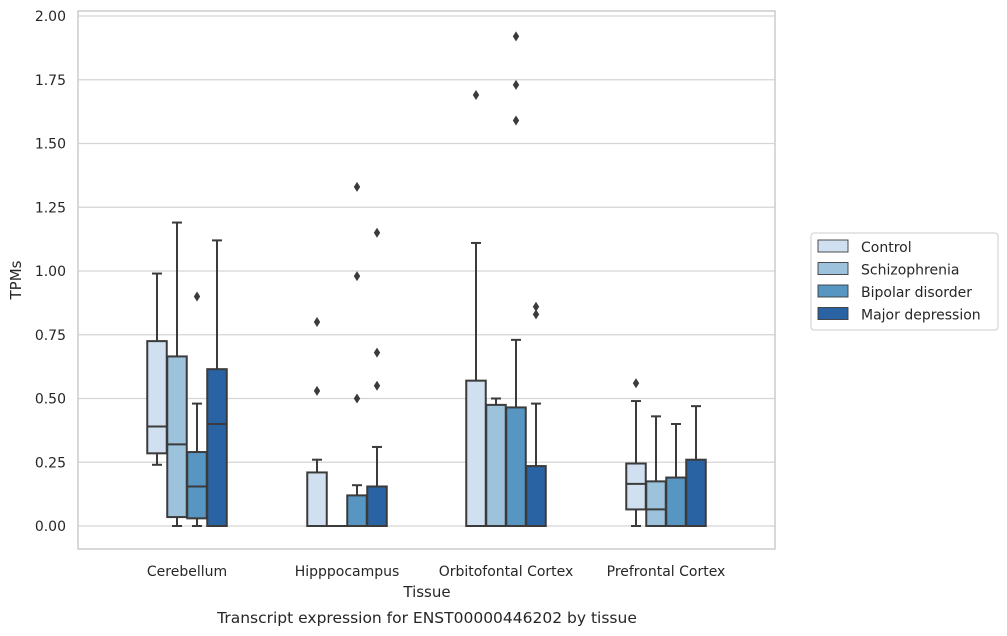  Describe the element at coordinates (666, 572) in the screenshot. I see `x-tick-label: Prefrontal Cortex` at that location.